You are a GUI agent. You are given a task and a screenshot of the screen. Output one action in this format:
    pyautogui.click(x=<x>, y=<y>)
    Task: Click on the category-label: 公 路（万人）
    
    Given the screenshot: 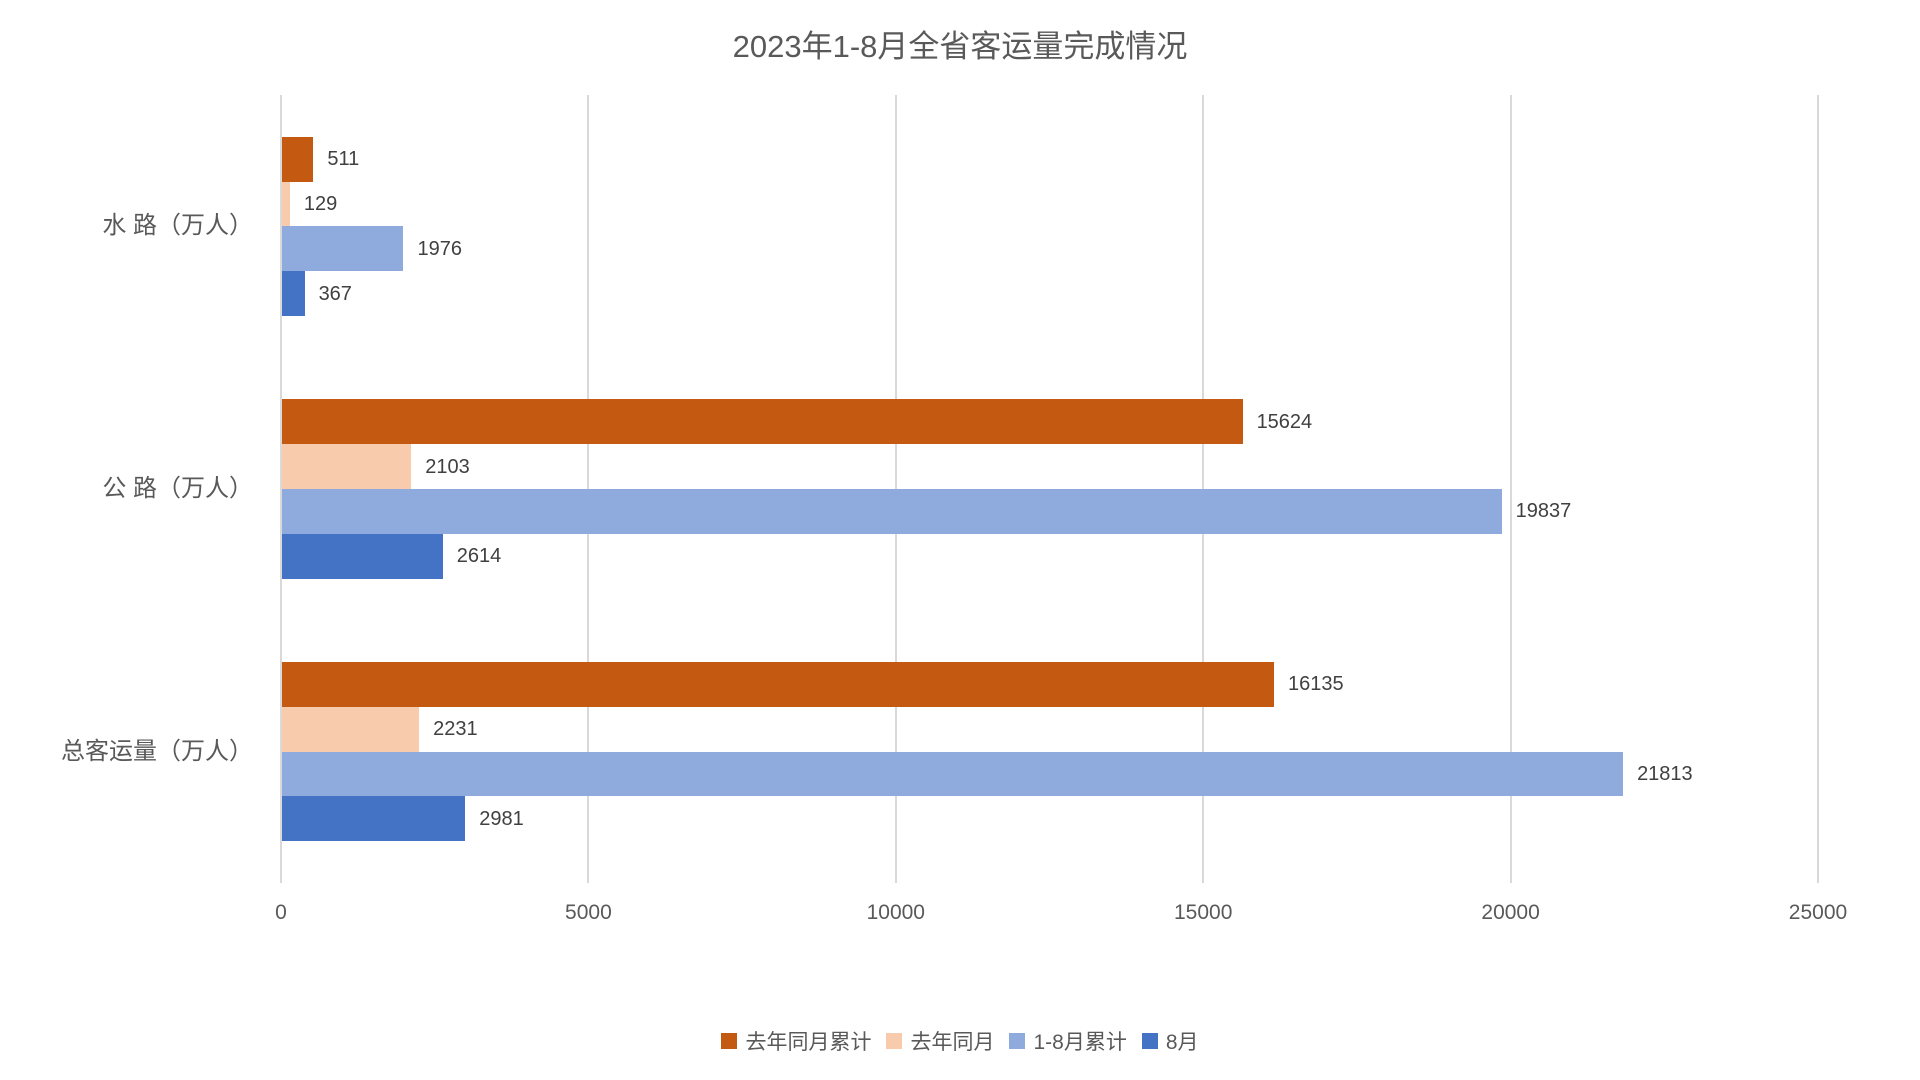 What is the action you would take?
    pyautogui.click(x=177, y=488)
    